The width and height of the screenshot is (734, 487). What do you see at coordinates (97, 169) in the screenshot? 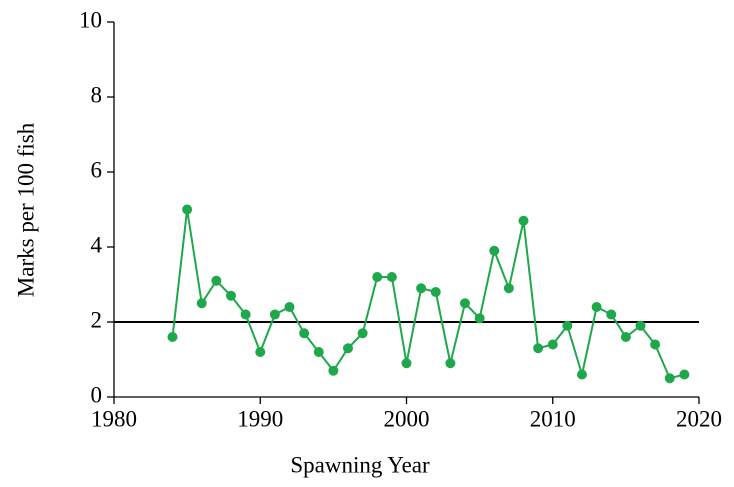
I see `y-tick-label: 6` at bounding box center [97, 169].